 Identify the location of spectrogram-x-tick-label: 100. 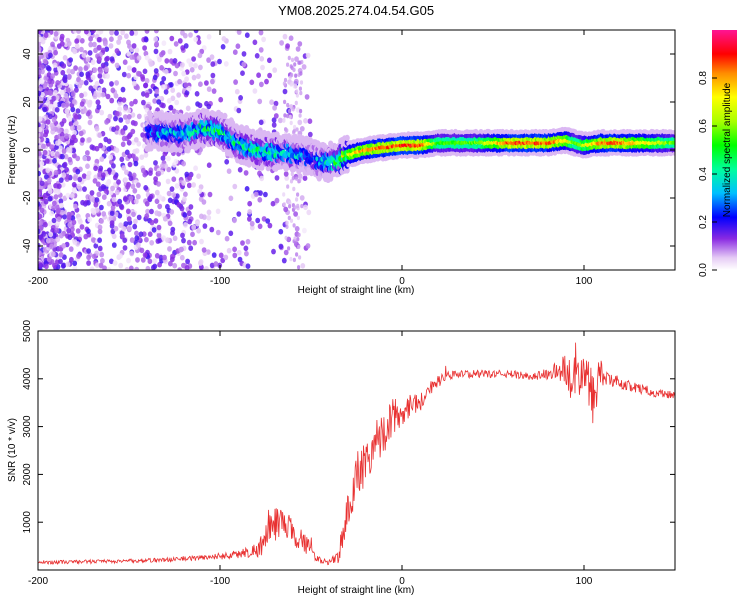
(584, 281).